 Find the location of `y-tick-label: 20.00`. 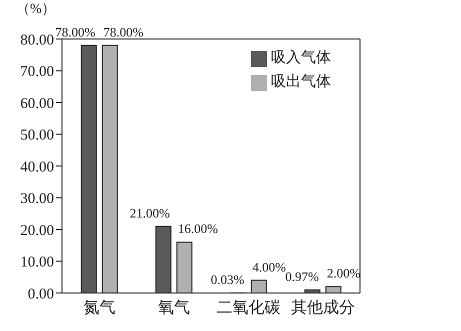

y-tick-label: 20.00 is located at coordinates (37, 230).